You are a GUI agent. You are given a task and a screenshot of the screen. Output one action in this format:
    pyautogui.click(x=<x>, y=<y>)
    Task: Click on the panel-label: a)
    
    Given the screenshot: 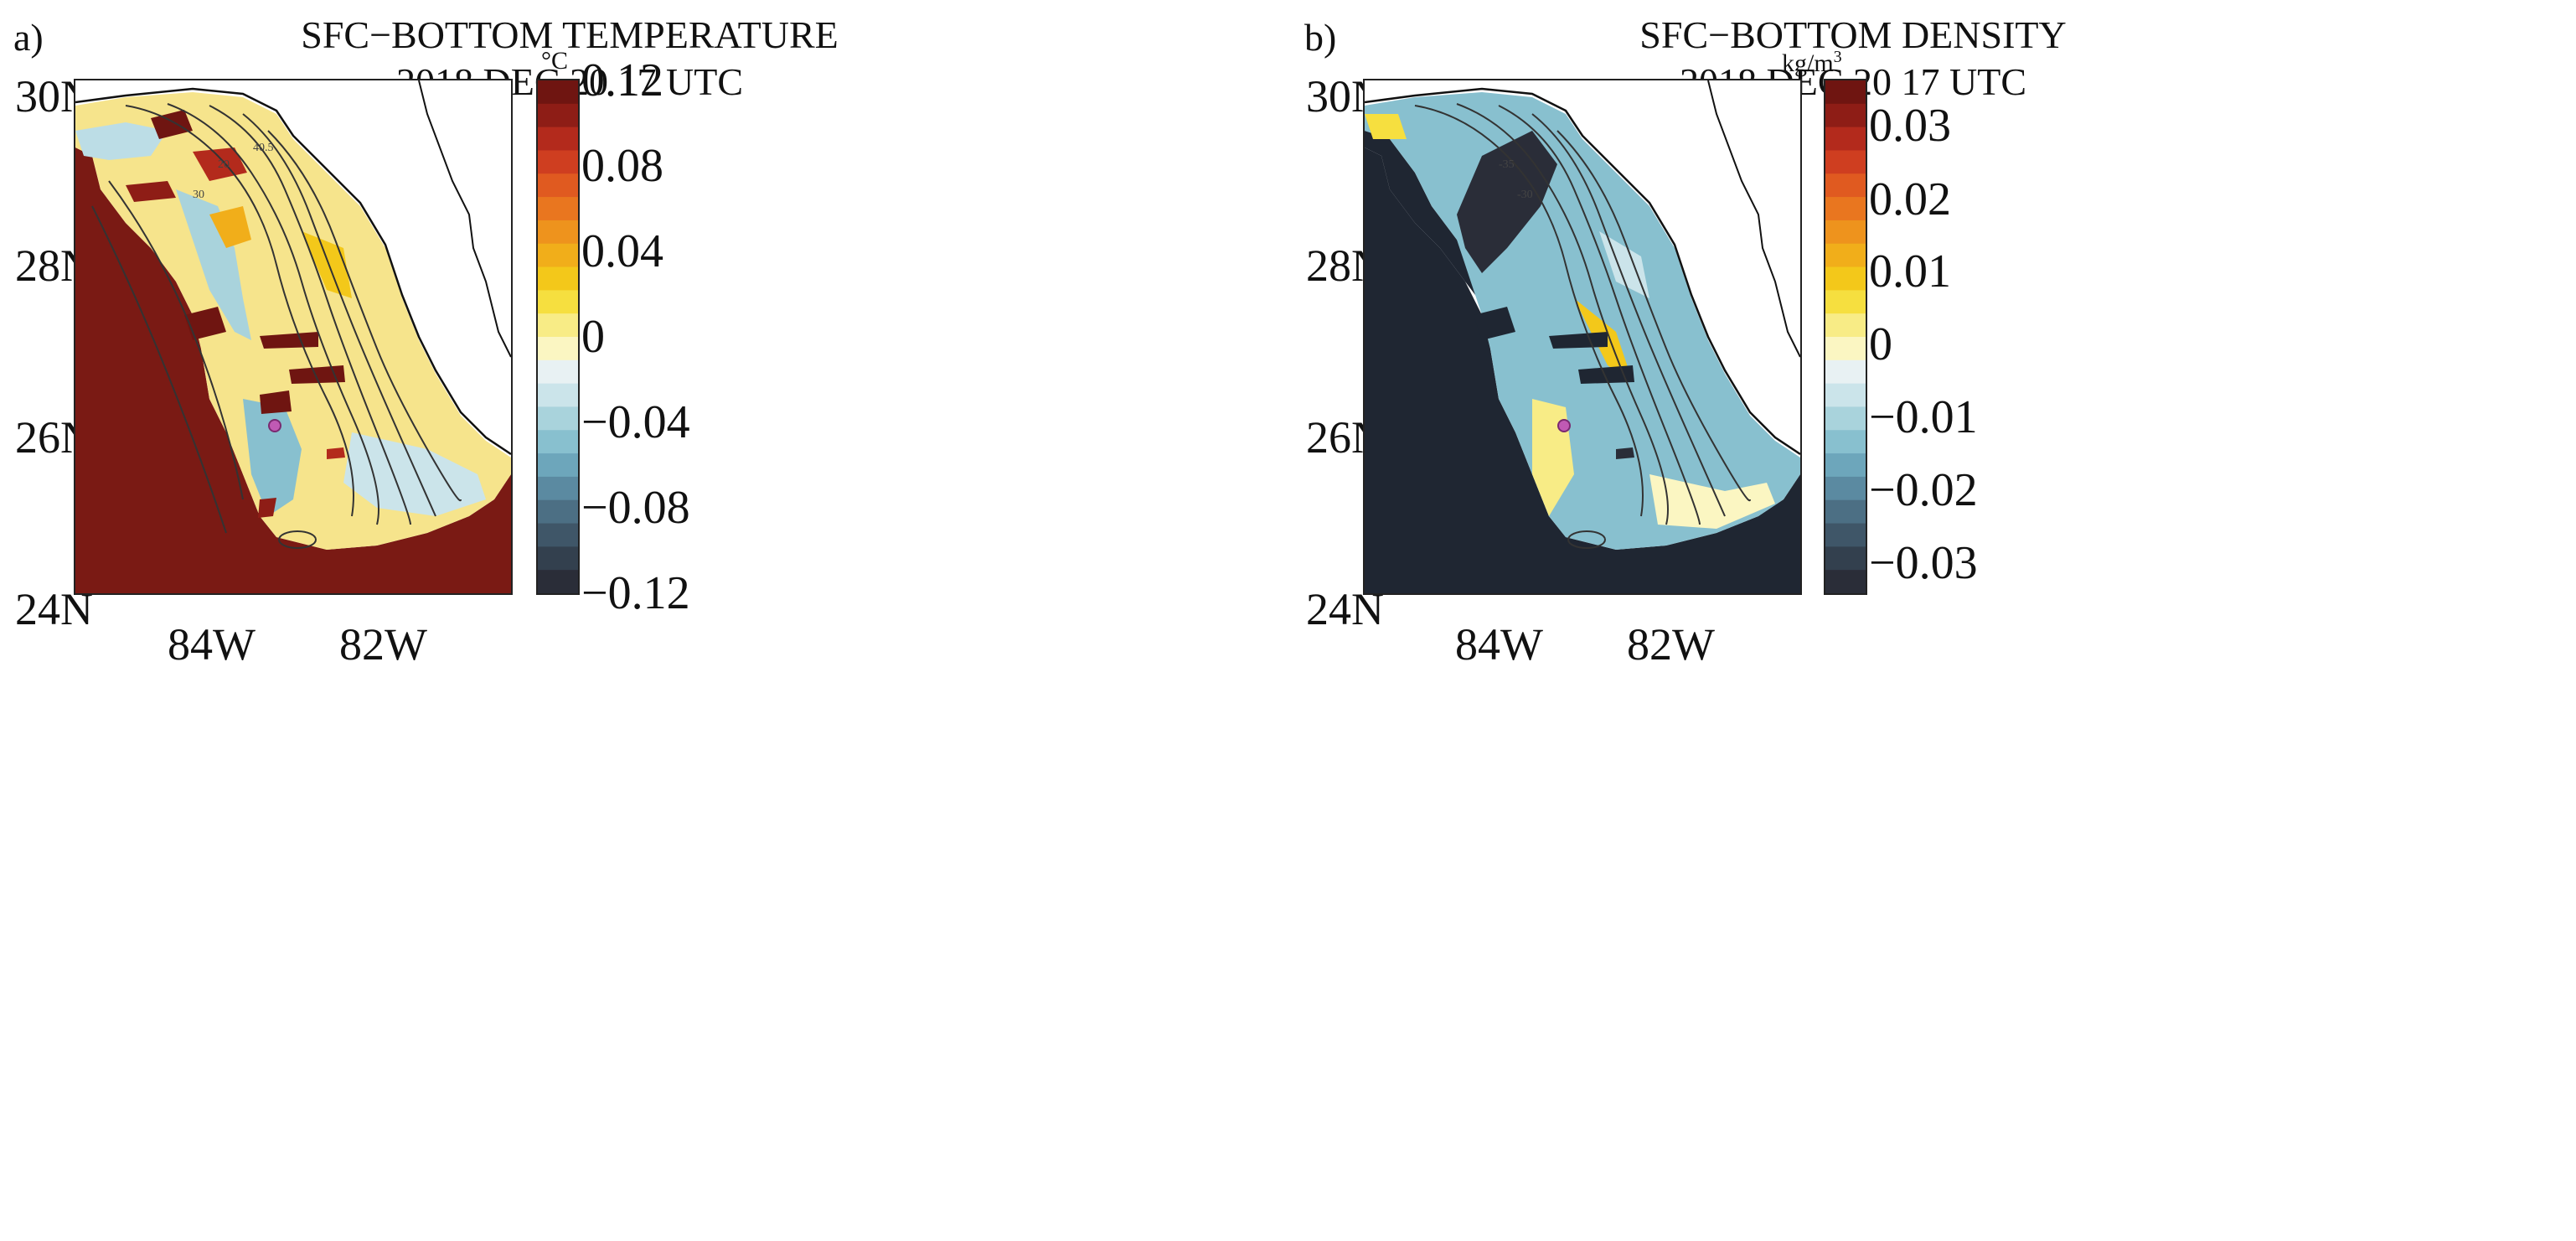 What is the action you would take?
    pyautogui.click(x=28, y=37)
    